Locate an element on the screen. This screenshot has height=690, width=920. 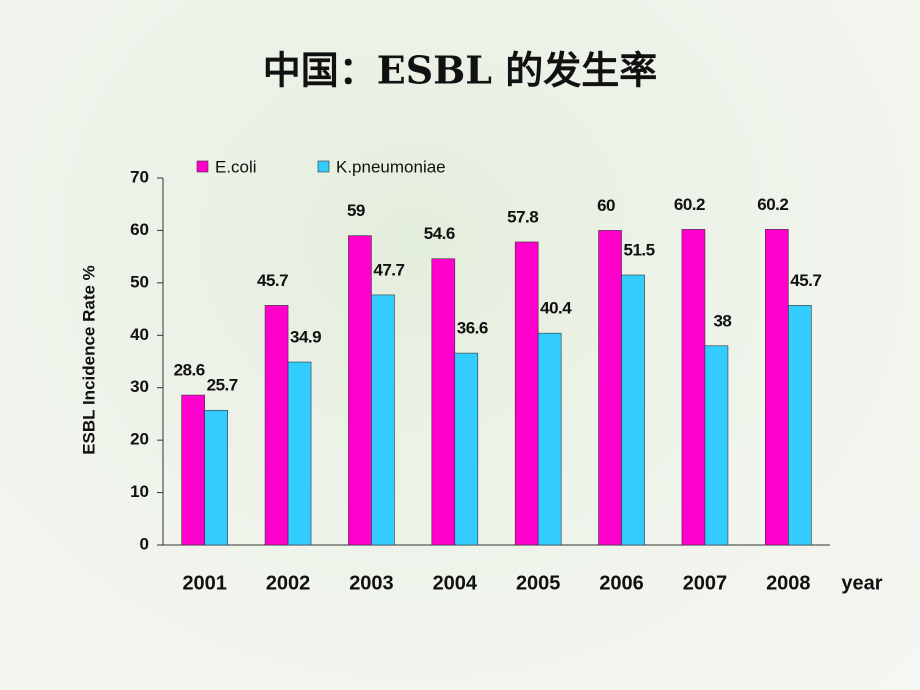
x-tick-label: 2002 is located at coordinates (288, 583).